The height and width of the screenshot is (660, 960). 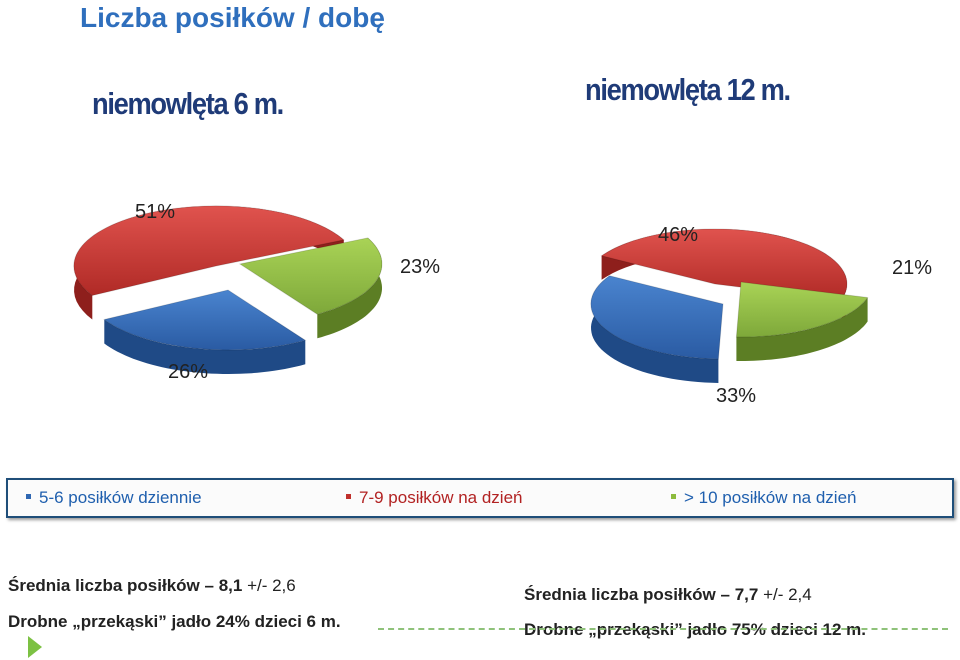 I want to click on pie-data-label: 51%, so click(x=155, y=212).